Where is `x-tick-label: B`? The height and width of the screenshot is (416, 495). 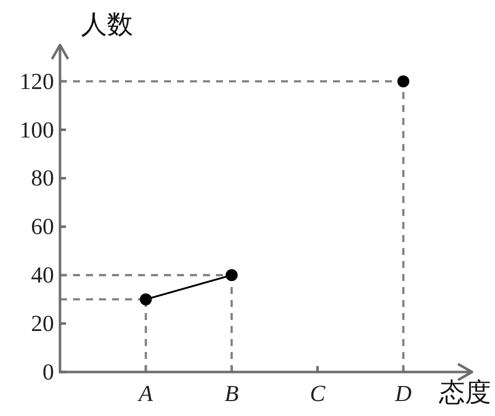 x-tick-label: B is located at coordinates (231, 393).